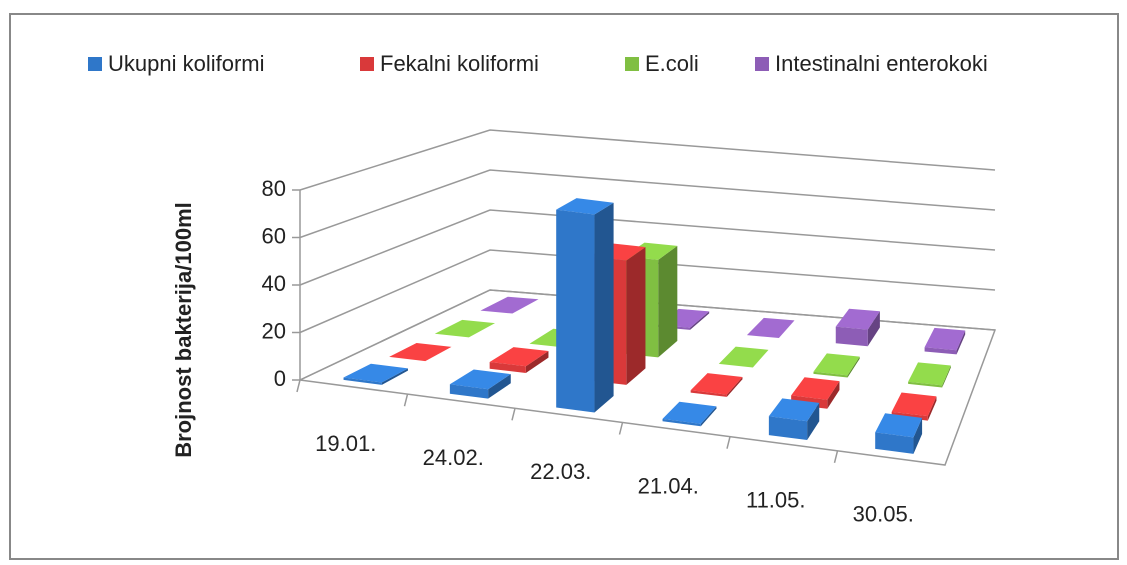 The width and height of the screenshot is (1127, 565). What do you see at coordinates (668, 485) in the screenshot?
I see `x-tick-label: 21.04.` at bounding box center [668, 485].